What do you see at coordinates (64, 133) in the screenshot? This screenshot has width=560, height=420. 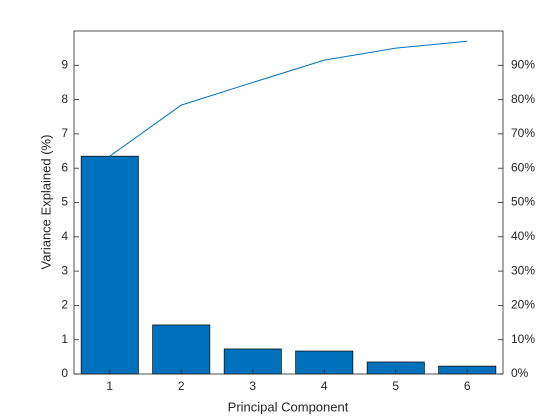 I see `y-tick-label: 7` at bounding box center [64, 133].